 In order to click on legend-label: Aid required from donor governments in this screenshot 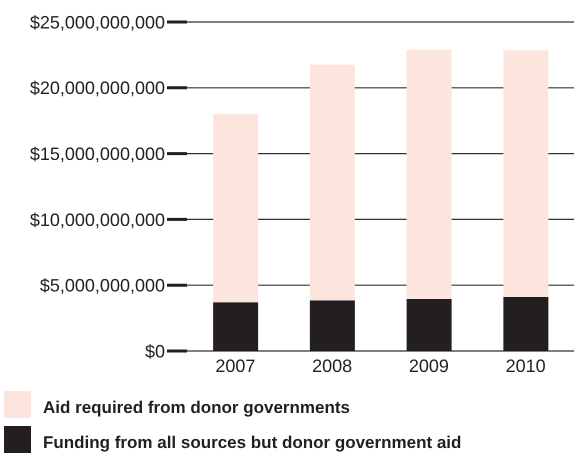, I will do `click(196, 408)`.